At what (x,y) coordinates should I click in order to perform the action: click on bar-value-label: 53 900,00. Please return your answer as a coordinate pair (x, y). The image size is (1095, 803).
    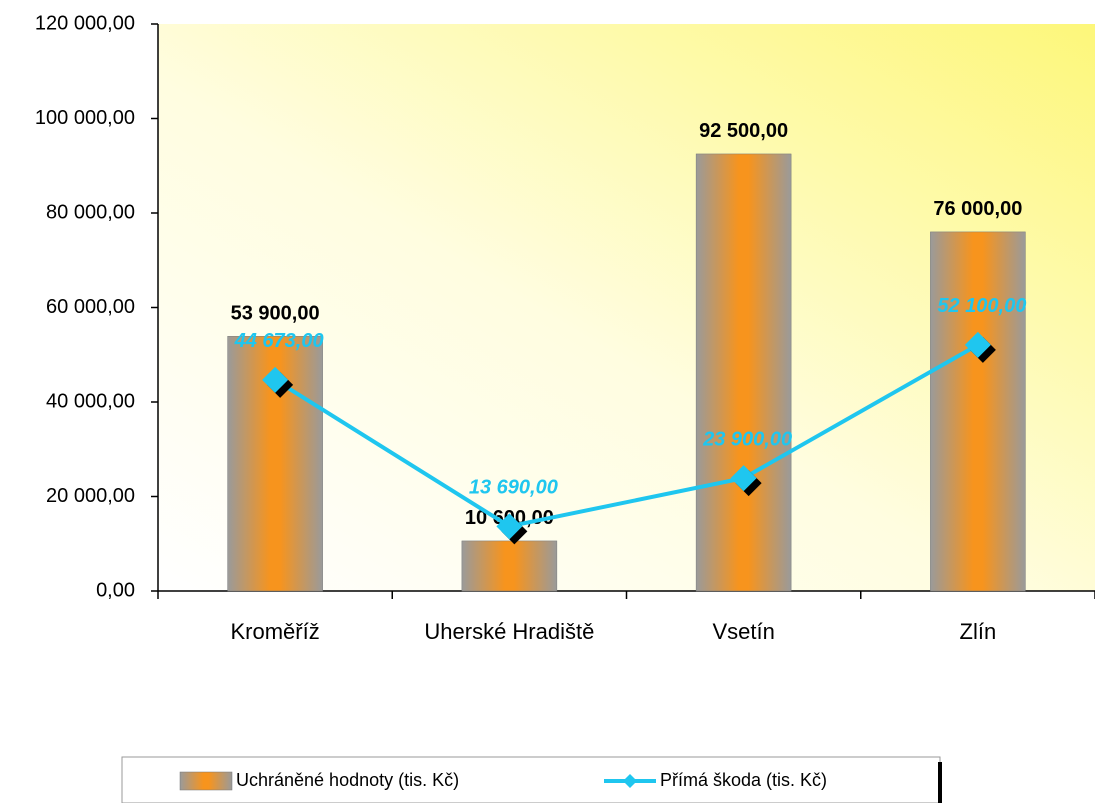
    Looking at the image, I should click on (275, 314).